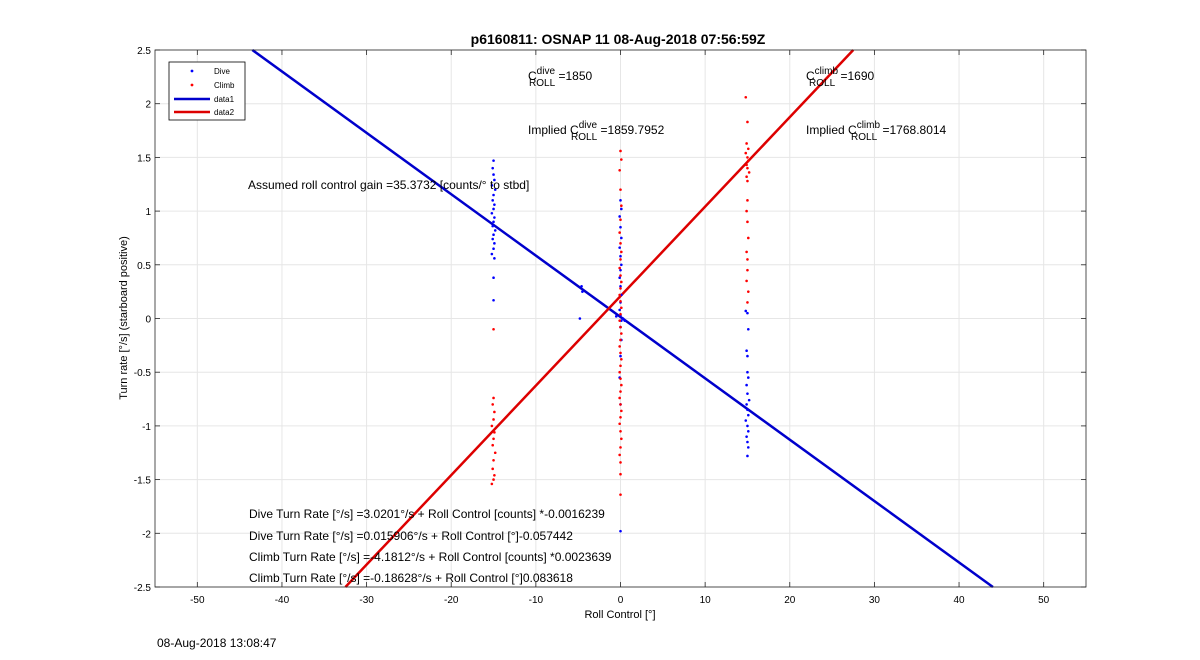 This screenshot has width=1200, height=660. Describe the element at coordinates (620, 314) in the screenshot. I see `data-points` at that location.